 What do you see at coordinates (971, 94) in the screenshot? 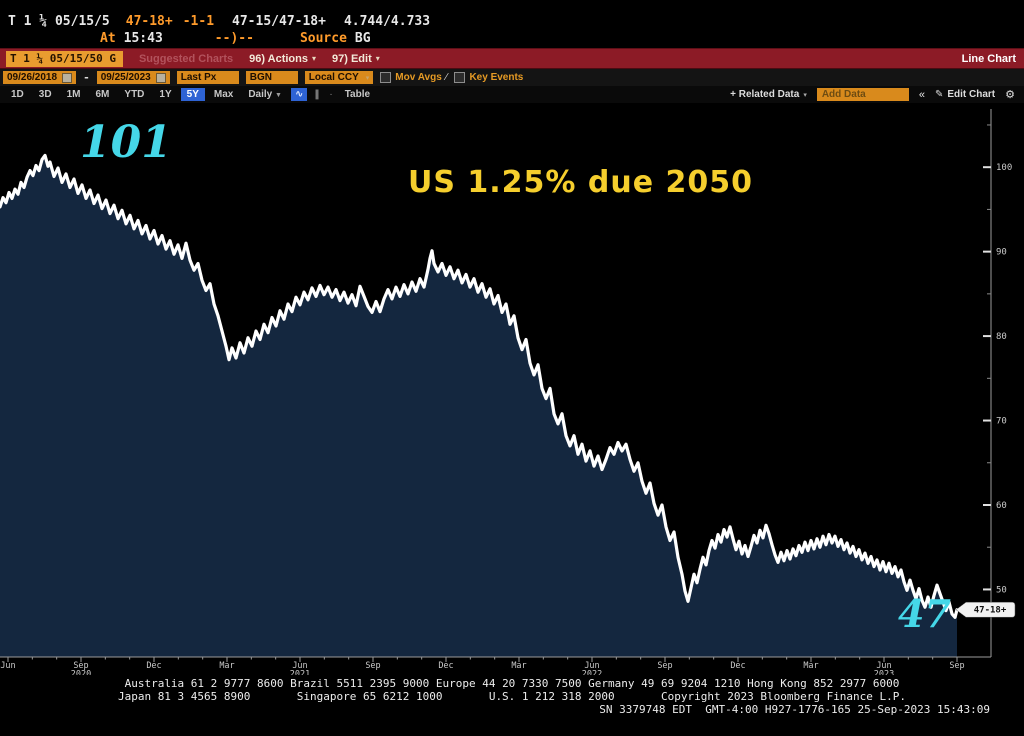
I see `edit-chart-label: Edit Chart` at bounding box center [971, 94].